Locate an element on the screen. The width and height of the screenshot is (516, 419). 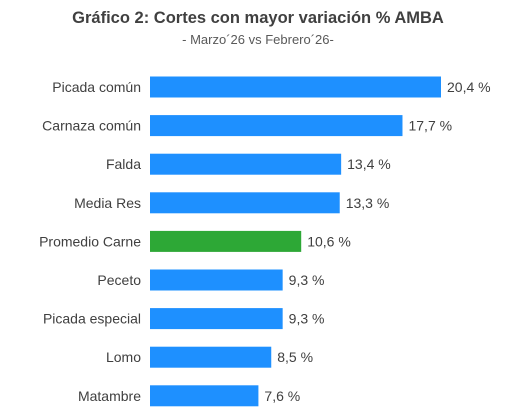
bar-picada-especial is located at coordinates (216, 319).